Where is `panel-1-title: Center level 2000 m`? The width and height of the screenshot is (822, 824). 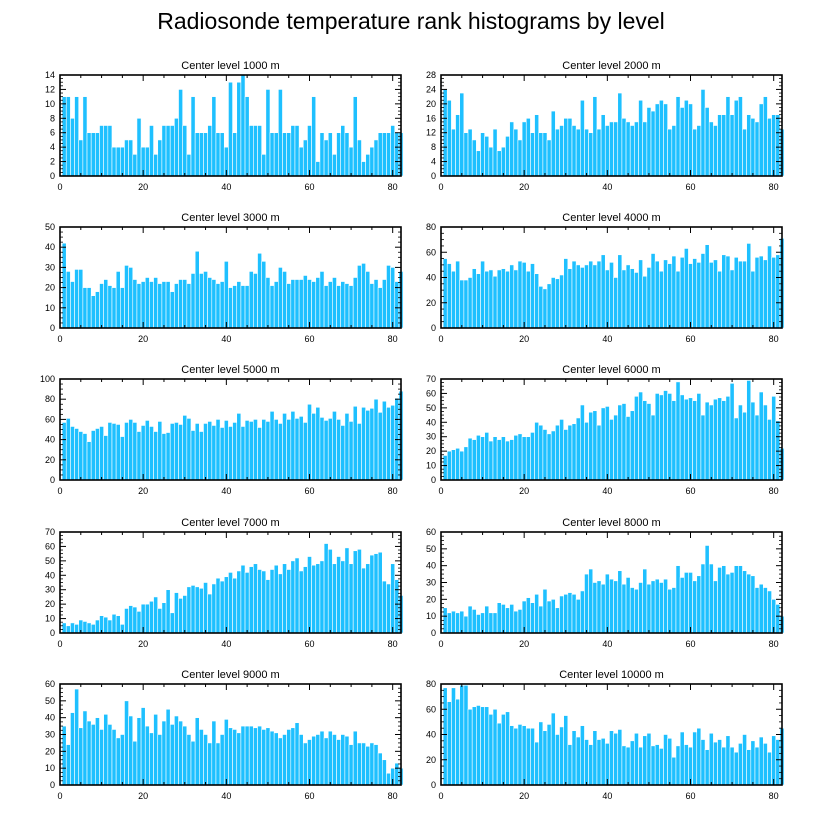 panel-1-title: Center level 2000 m is located at coordinates (611, 66).